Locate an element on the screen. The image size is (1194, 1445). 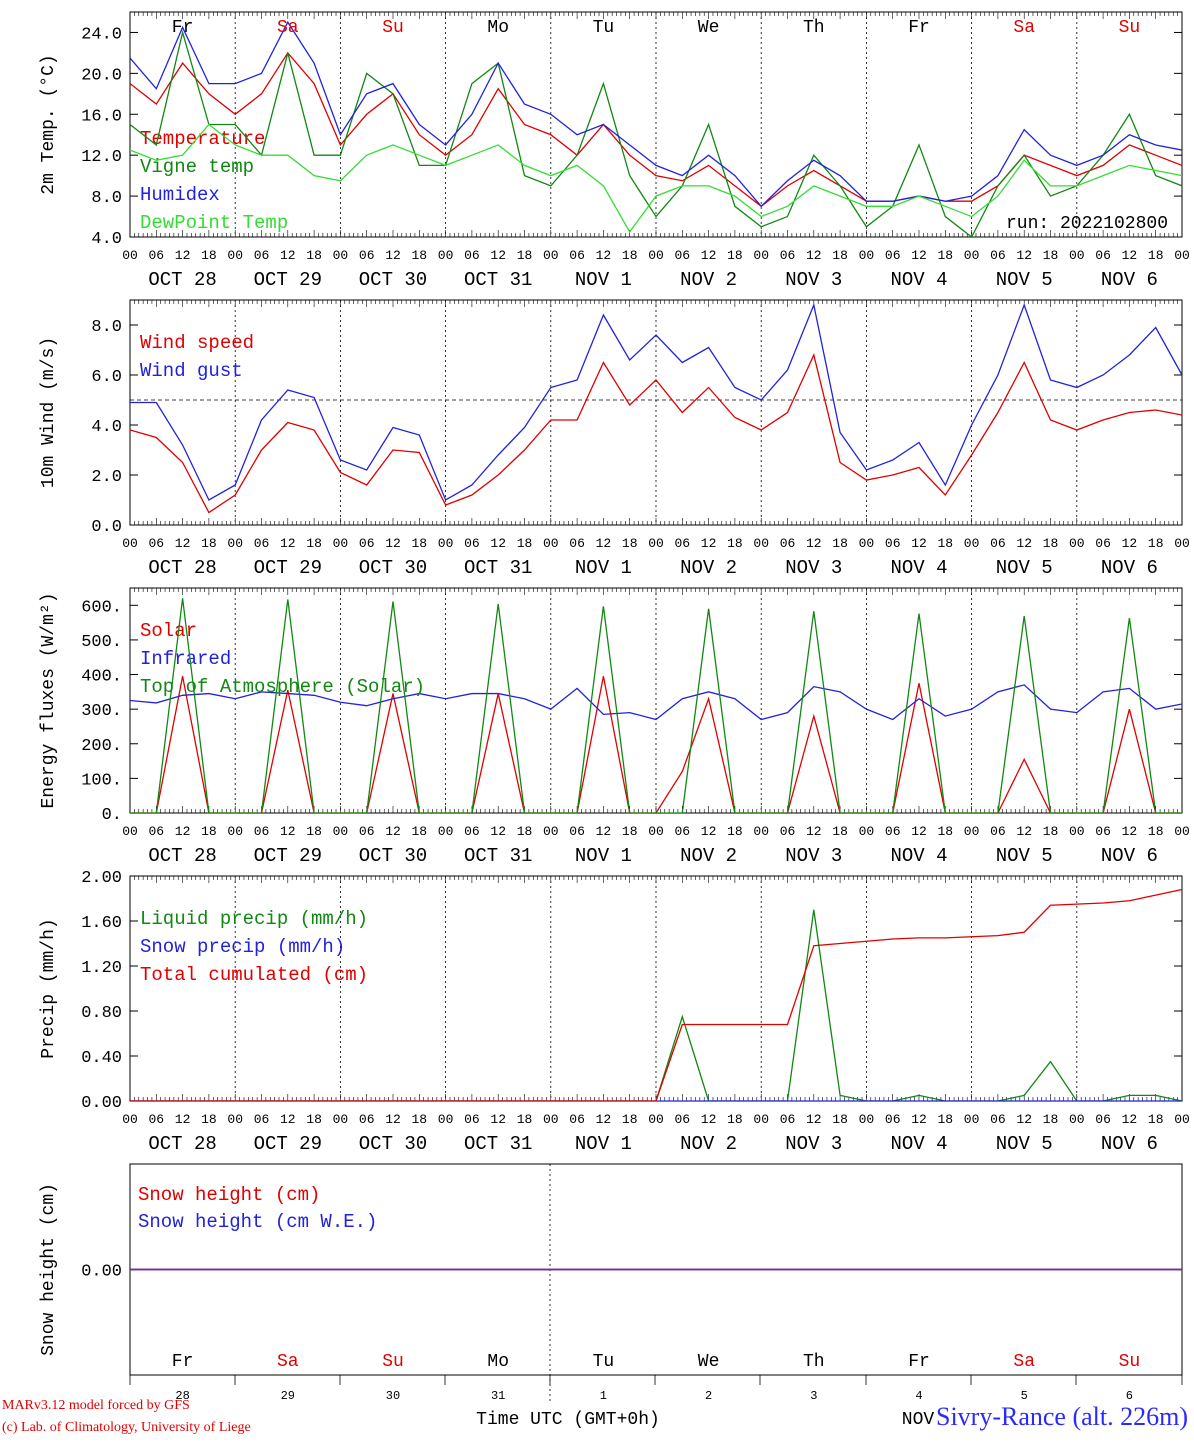
date-label: NOV 1 is located at coordinates (603, 568).